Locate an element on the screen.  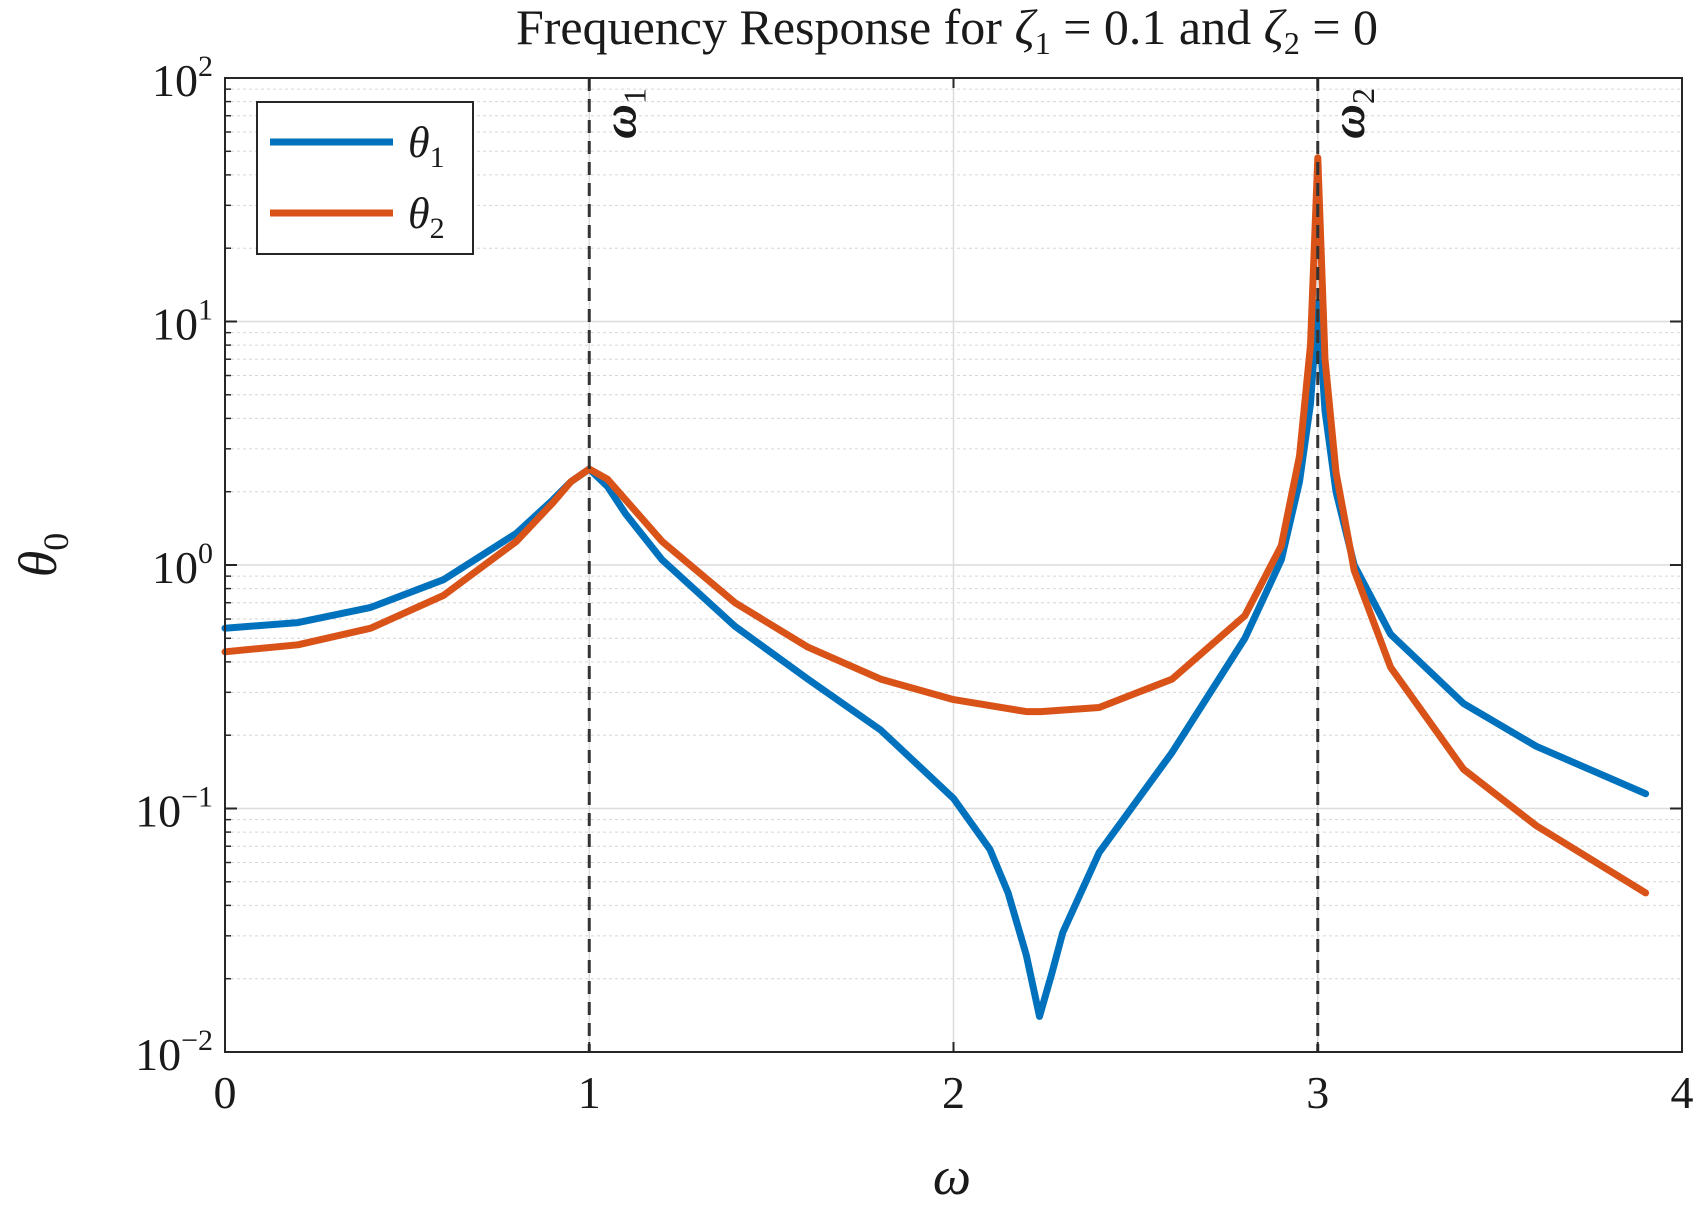
x-tick-label: 4 is located at coordinates (1682, 1092).